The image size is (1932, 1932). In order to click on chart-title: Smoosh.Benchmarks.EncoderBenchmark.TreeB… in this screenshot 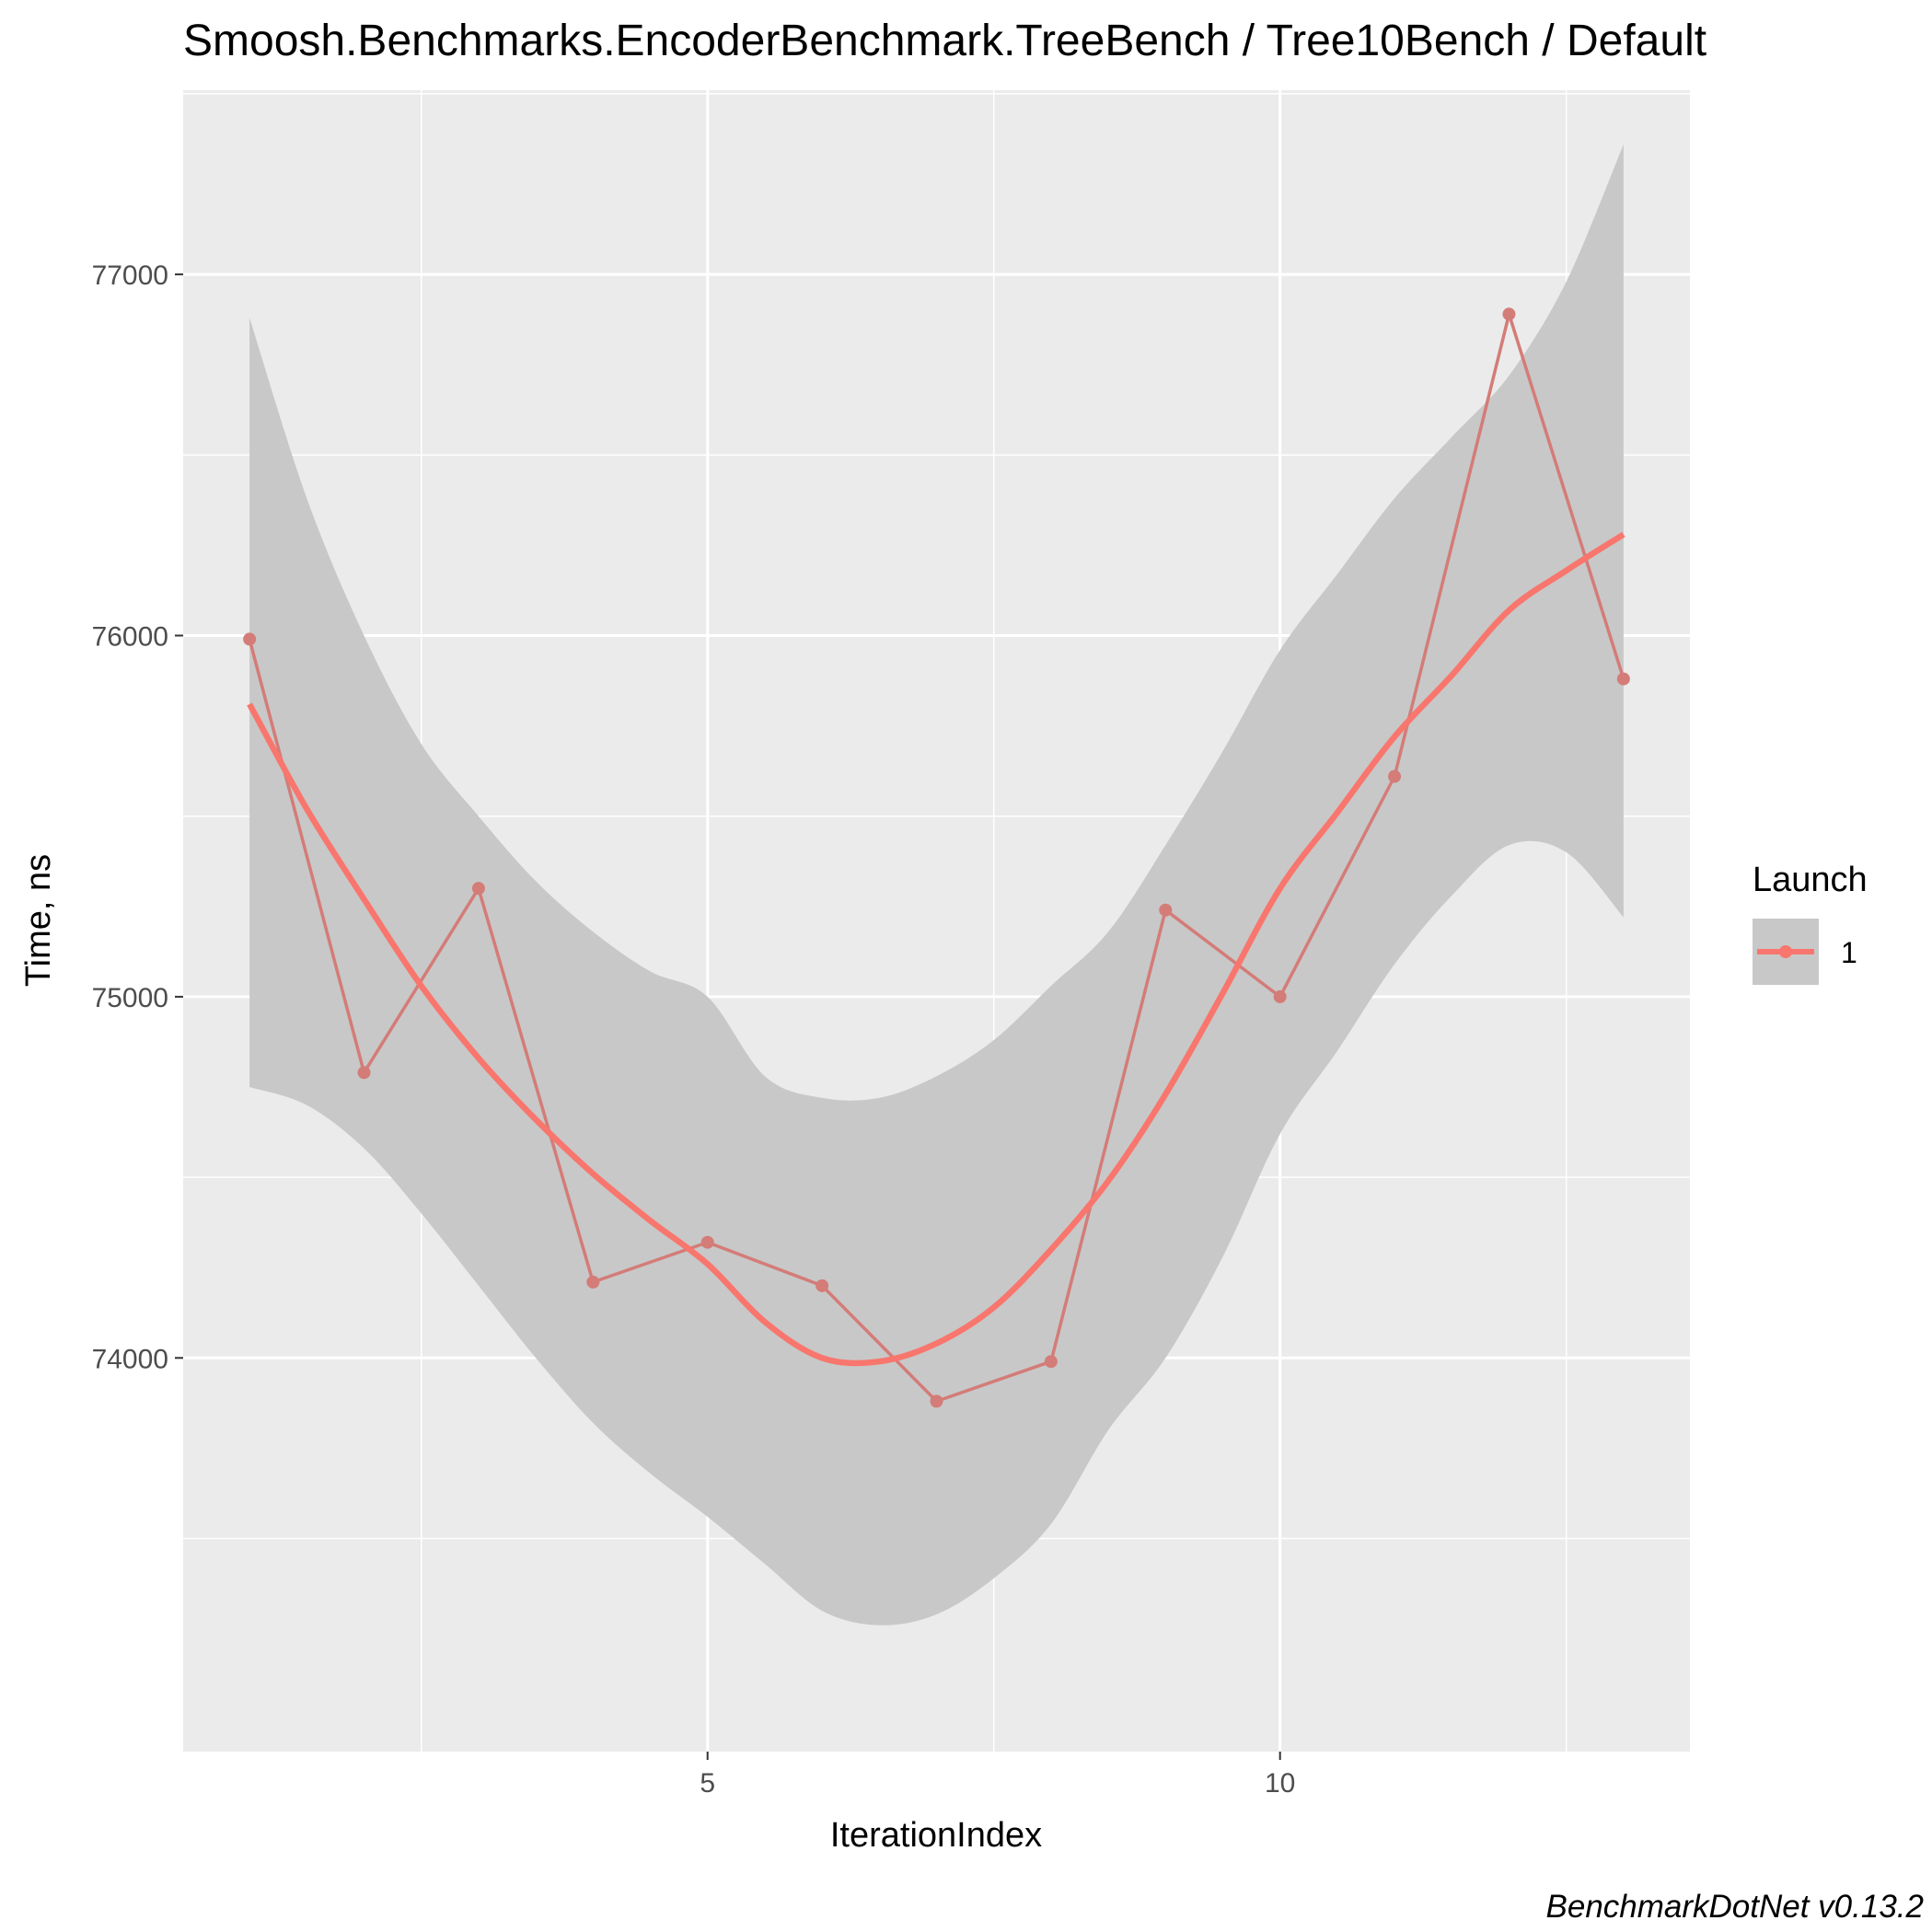, I will do `click(945, 41)`.